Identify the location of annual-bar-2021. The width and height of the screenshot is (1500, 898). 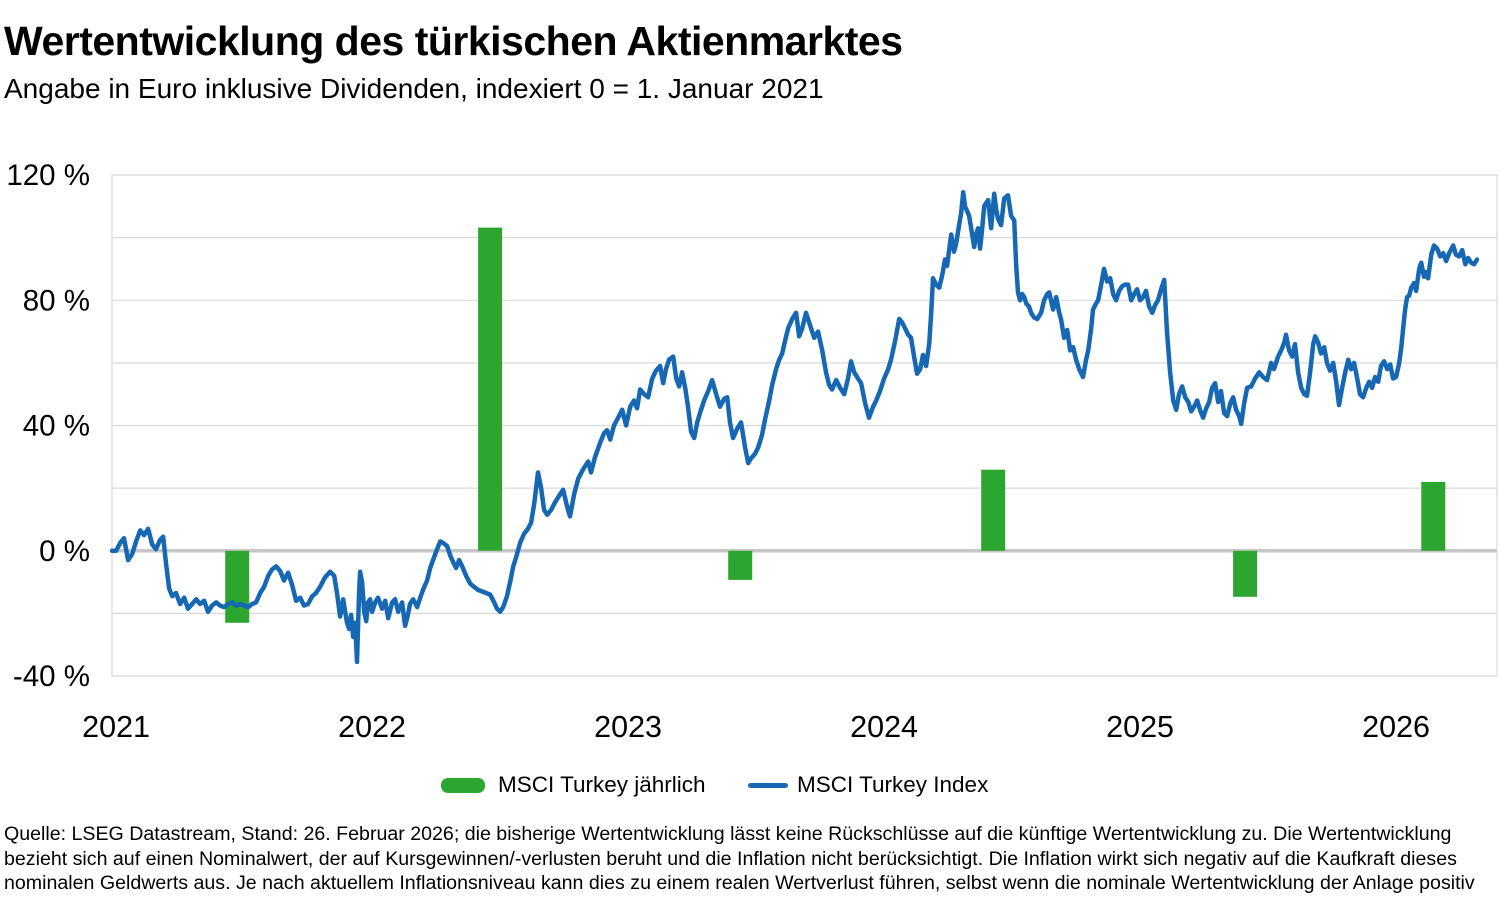
(237, 586).